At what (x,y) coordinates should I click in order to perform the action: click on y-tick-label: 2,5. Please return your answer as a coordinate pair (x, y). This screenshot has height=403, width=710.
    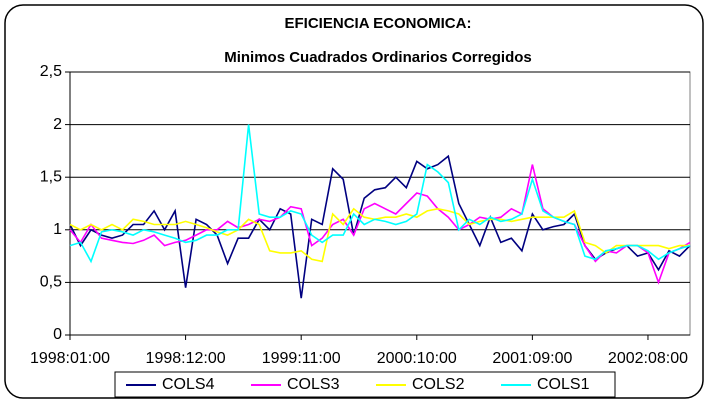
    Looking at the image, I should click on (51, 71).